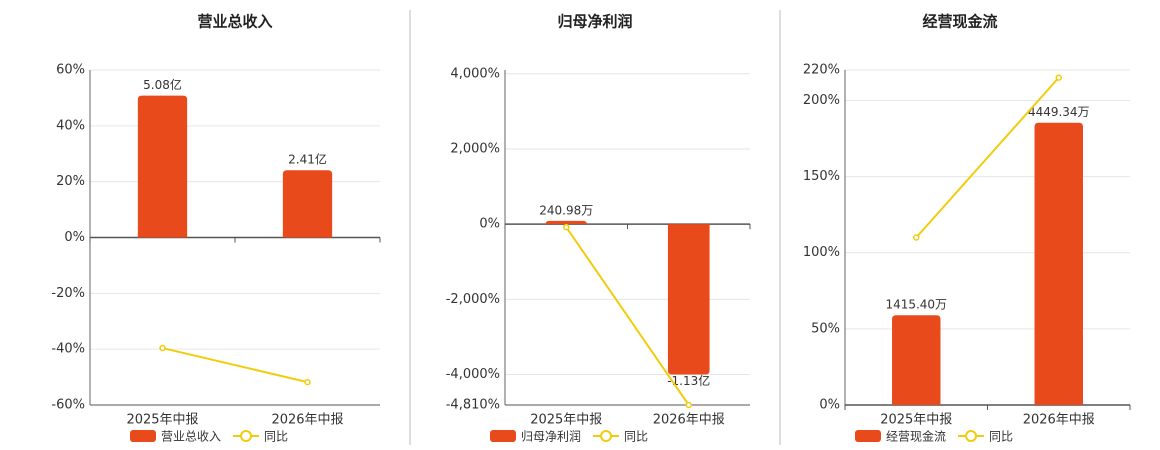 This screenshot has height=450, width=1160. Describe the element at coordinates (566, 210) in the screenshot. I see `value-label: 240.98万` at that location.